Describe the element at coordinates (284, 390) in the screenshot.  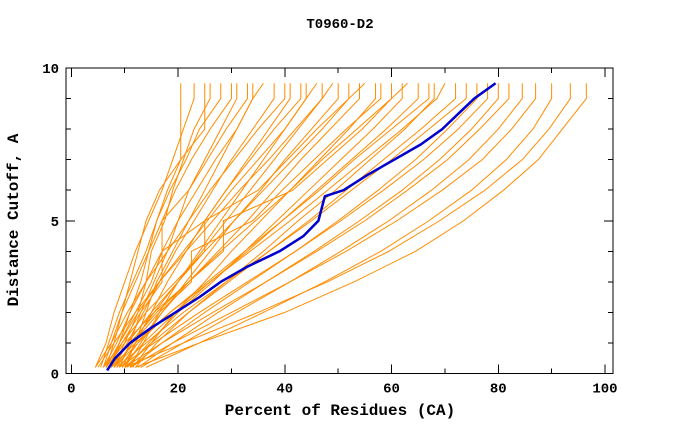
I see `x-tick-label: 40` at that location.